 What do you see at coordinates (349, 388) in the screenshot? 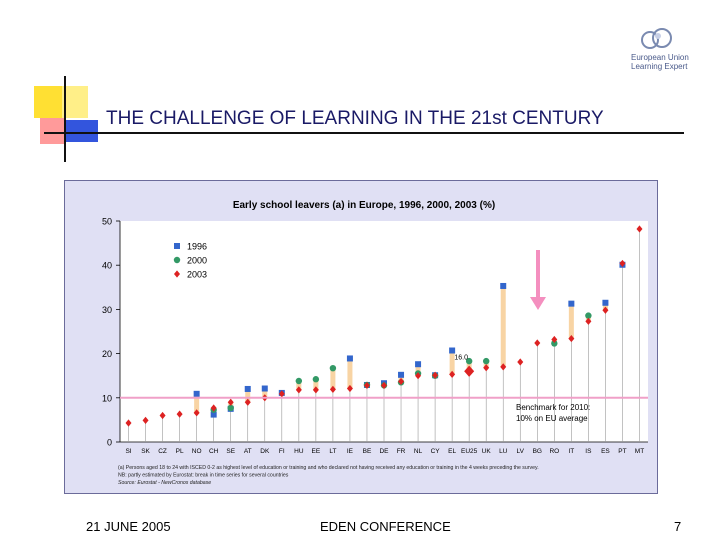
I see `point-2003-IE` at bounding box center [349, 388].